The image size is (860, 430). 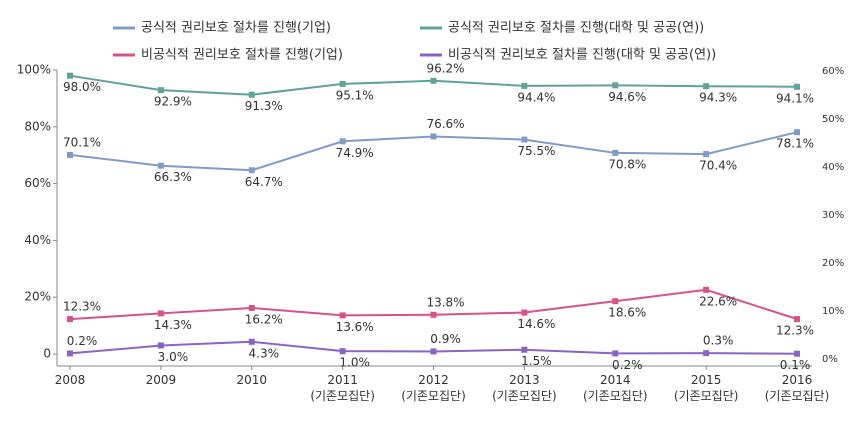 I want to click on data-label: 14.3%, so click(x=173, y=325).